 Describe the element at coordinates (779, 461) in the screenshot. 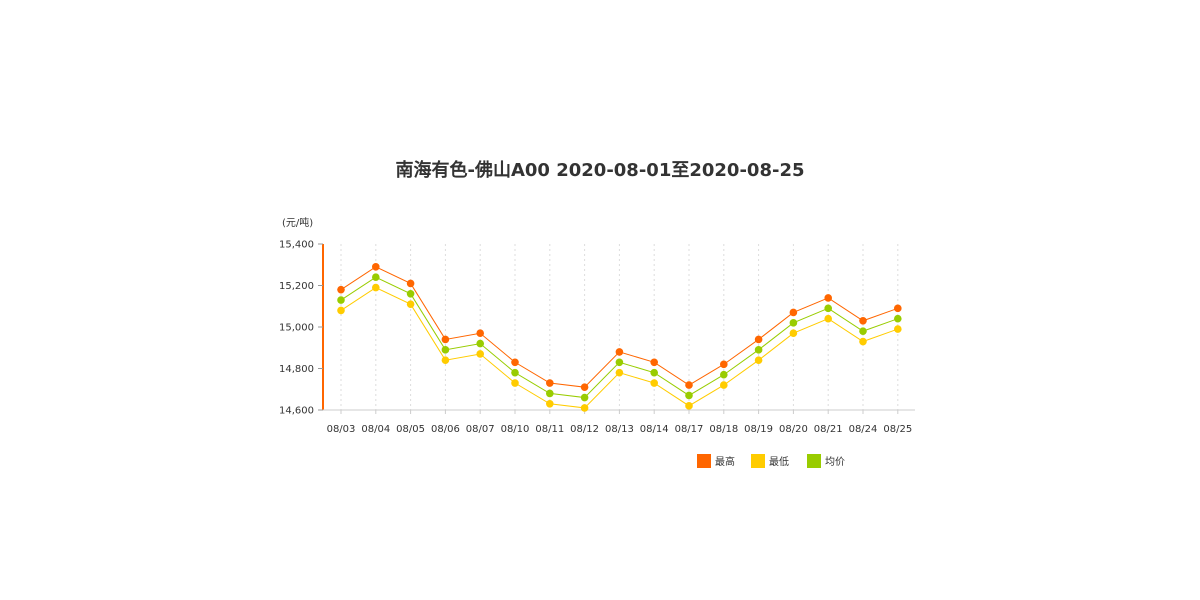

I see `legend-label: 最低` at that location.